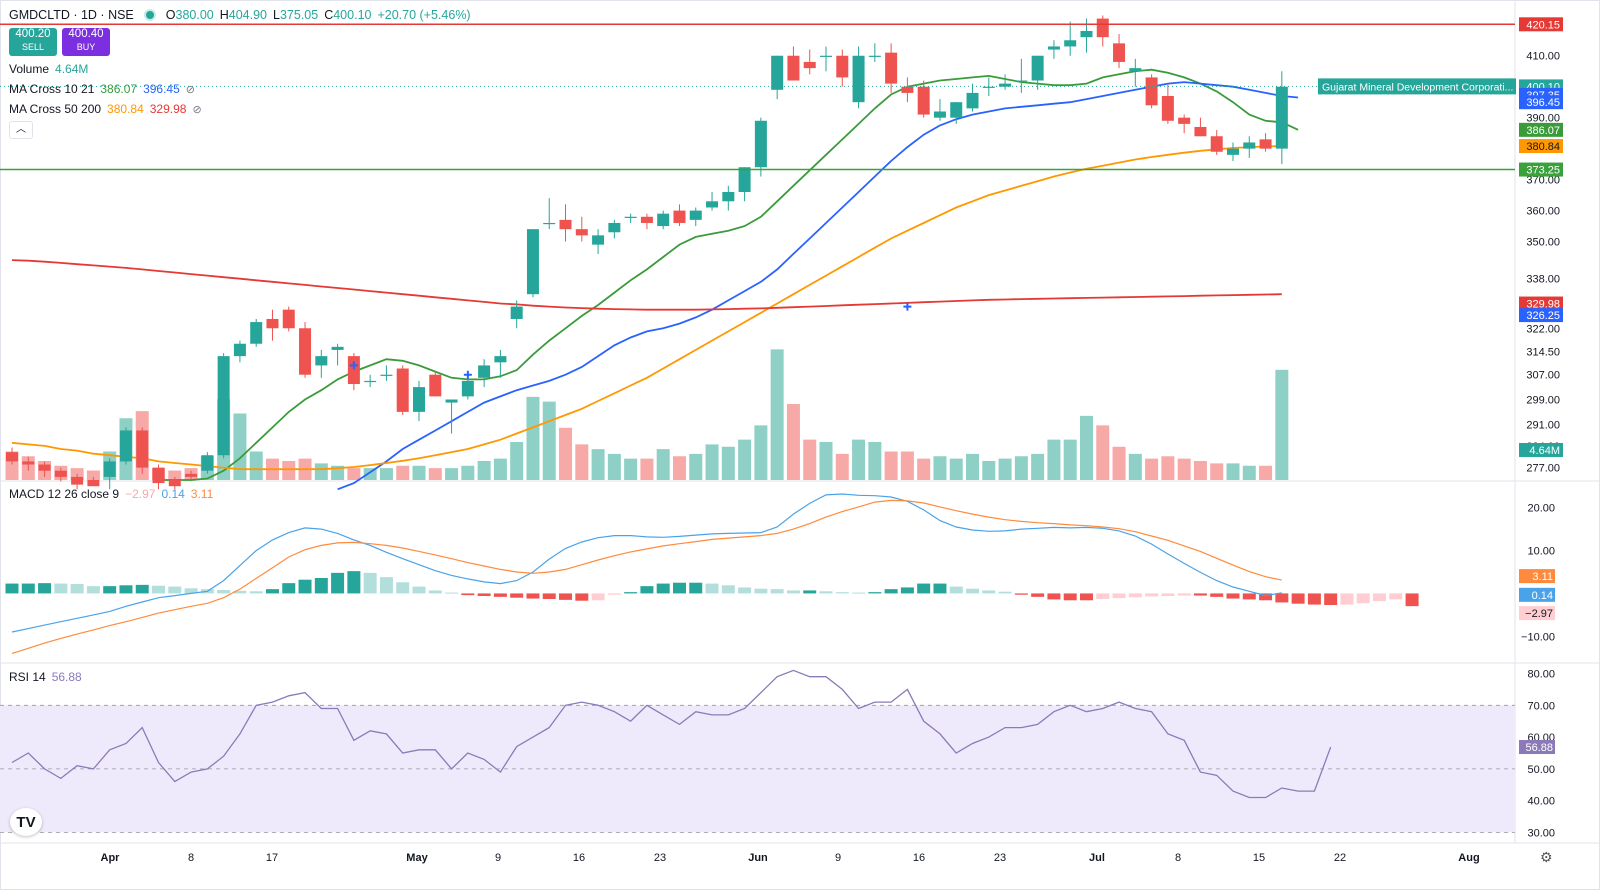 Image resolution: width=1600 pixels, height=890 pixels. I want to click on tradingview-logo: TV, so click(26, 822).